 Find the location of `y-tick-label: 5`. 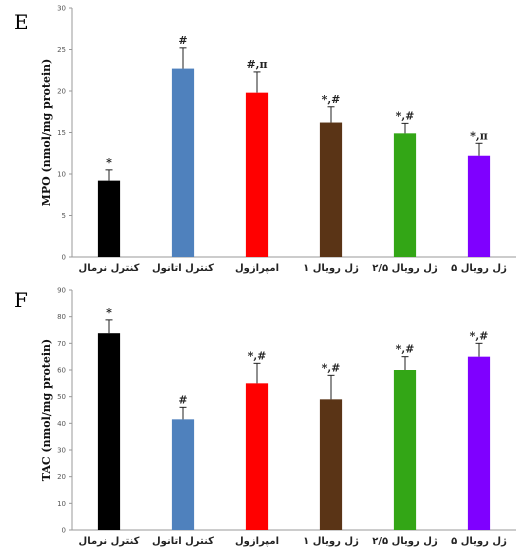

y-tick-label: 5 is located at coordinates (64, 216).